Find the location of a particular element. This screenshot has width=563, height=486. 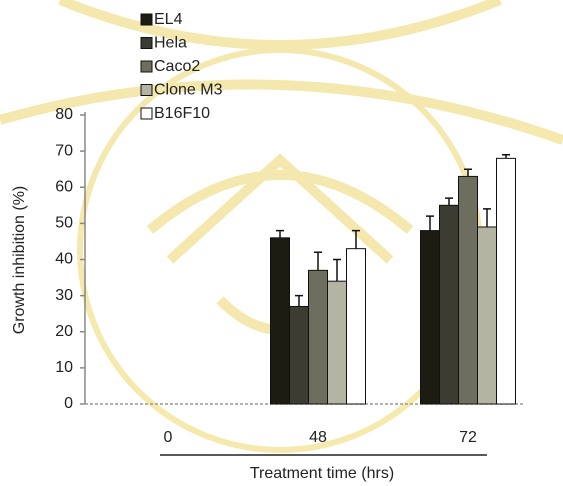

y-tick-label: 0 is located at coordinates (68, 403).